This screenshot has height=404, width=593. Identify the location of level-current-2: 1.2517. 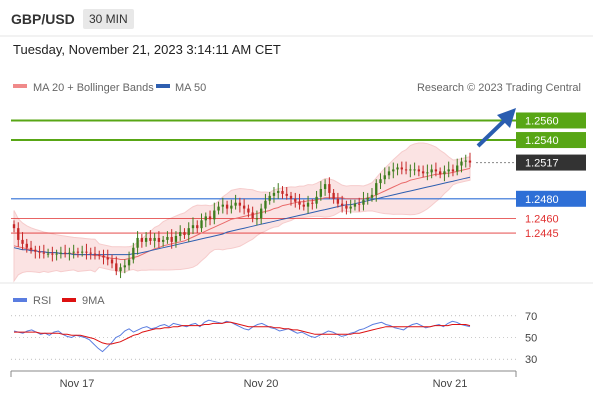
(531, 162).